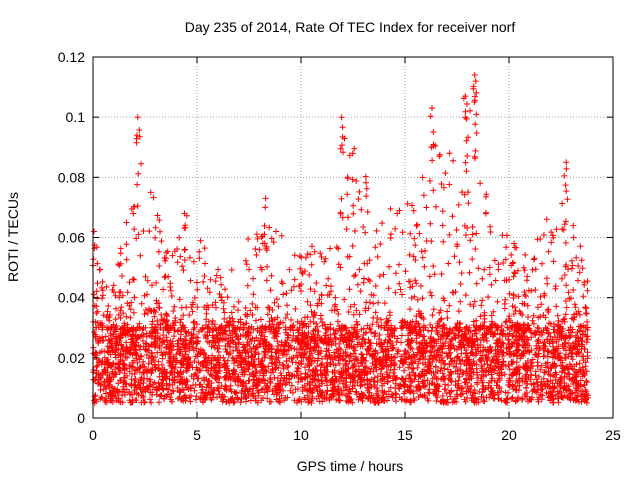 The image size is (640, 480). Describe the element at coordinates (71, 57) in the screenshot. I see `y-tick-label: 0.12` at that location.